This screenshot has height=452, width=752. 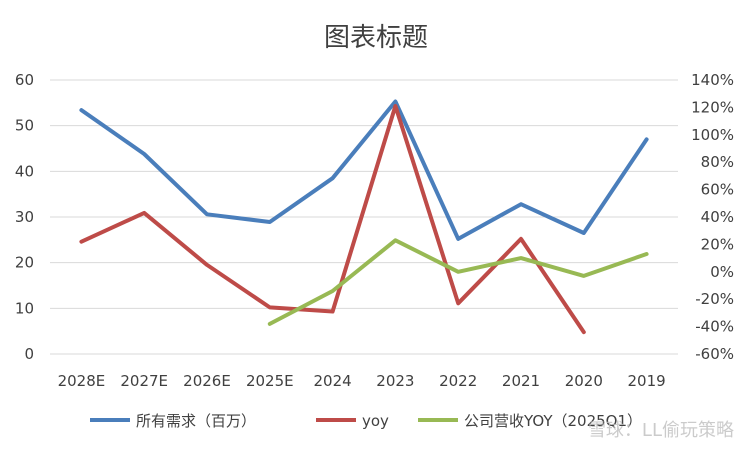 What do you see at coordinates (722, 272) in the screenshot?
I see `y-right-tick-label: 0%` at bounding box center [722, 272].